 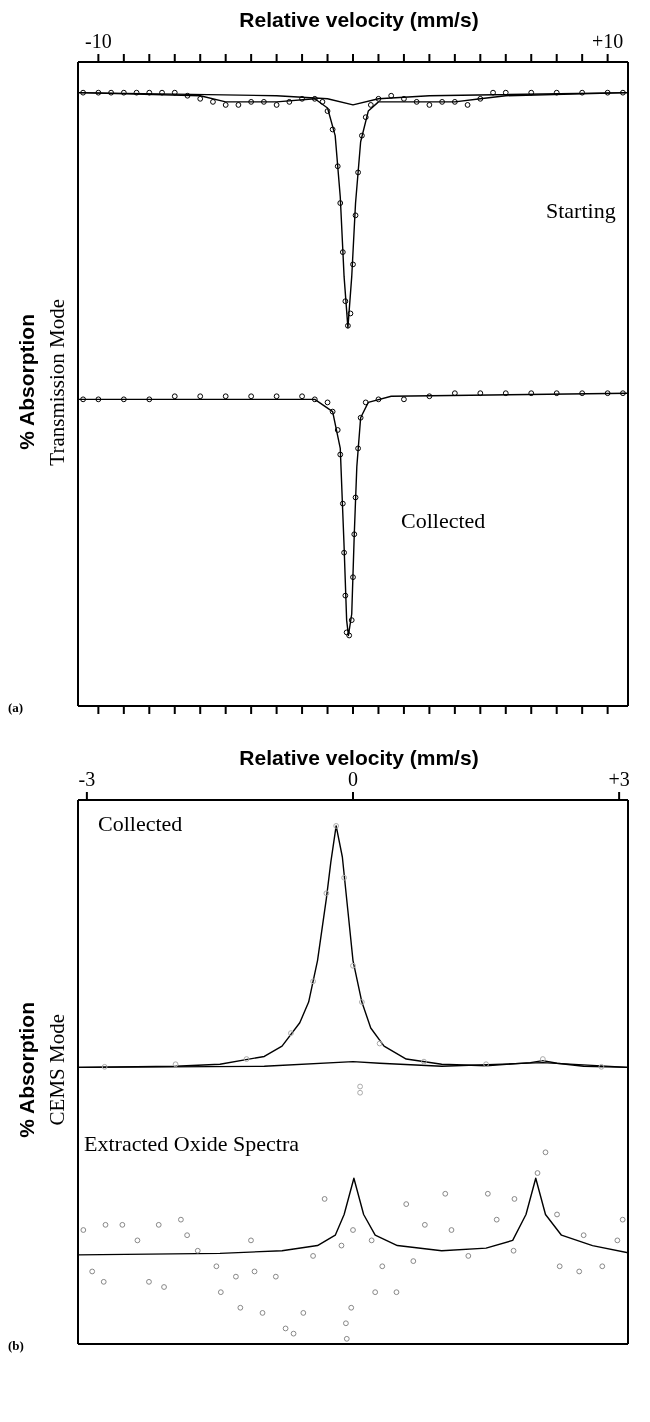 What do you see at coordinates (581, 211) in the screenshot?
I see `annotation: Starting` at bounding box center [581, 211].